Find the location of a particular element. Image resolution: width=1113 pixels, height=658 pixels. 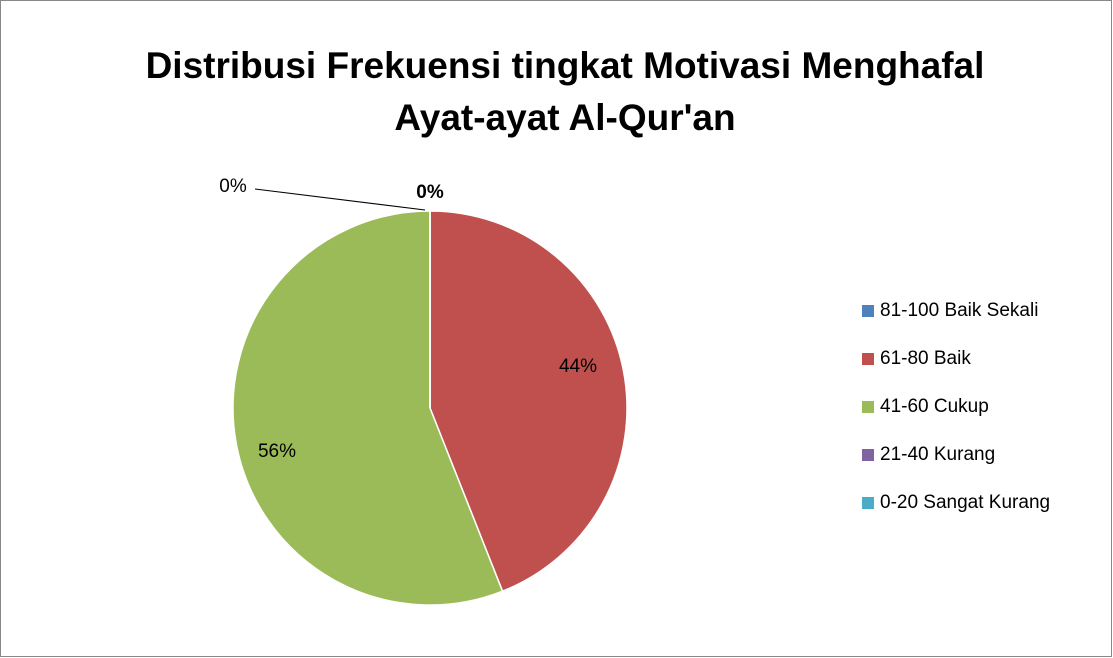

leader-line is located at coordinates (340, 199).